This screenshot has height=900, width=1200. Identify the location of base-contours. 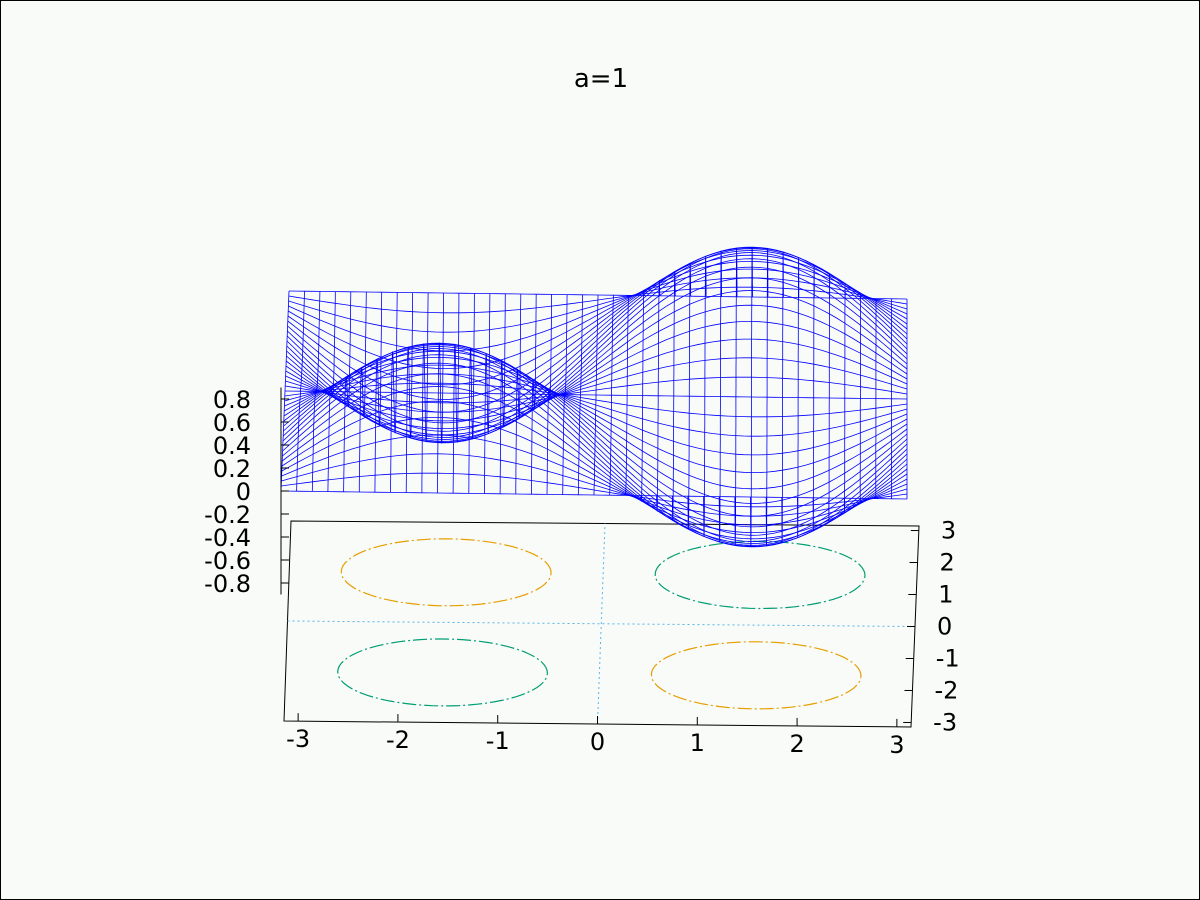
(601, 624).